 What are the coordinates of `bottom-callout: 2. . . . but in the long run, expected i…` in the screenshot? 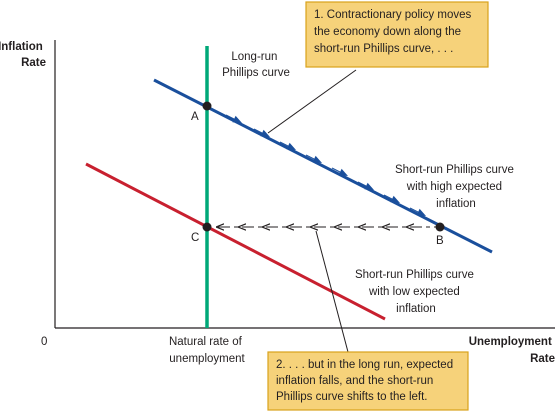 It's located at (368, 381).